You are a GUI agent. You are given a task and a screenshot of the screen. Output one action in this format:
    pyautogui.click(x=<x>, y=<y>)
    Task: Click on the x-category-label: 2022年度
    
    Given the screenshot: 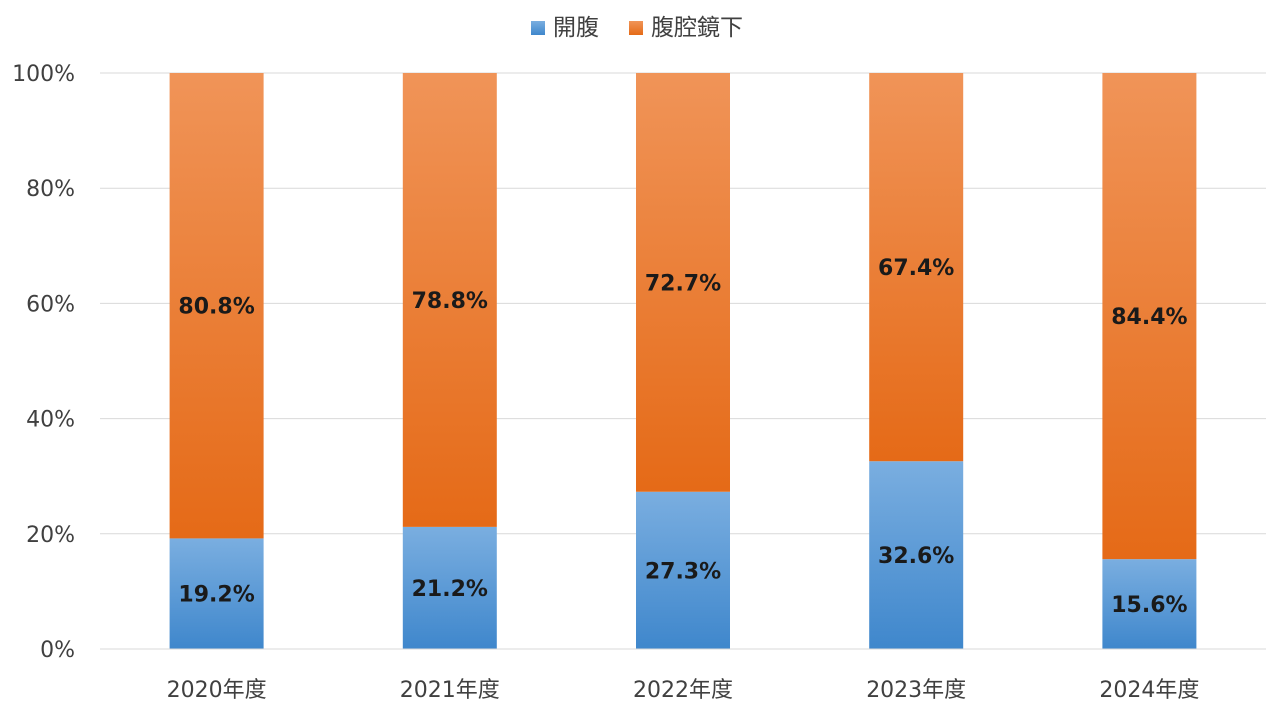 What is the action you would take?
    pyautogui.click(x=683, y=690)
    